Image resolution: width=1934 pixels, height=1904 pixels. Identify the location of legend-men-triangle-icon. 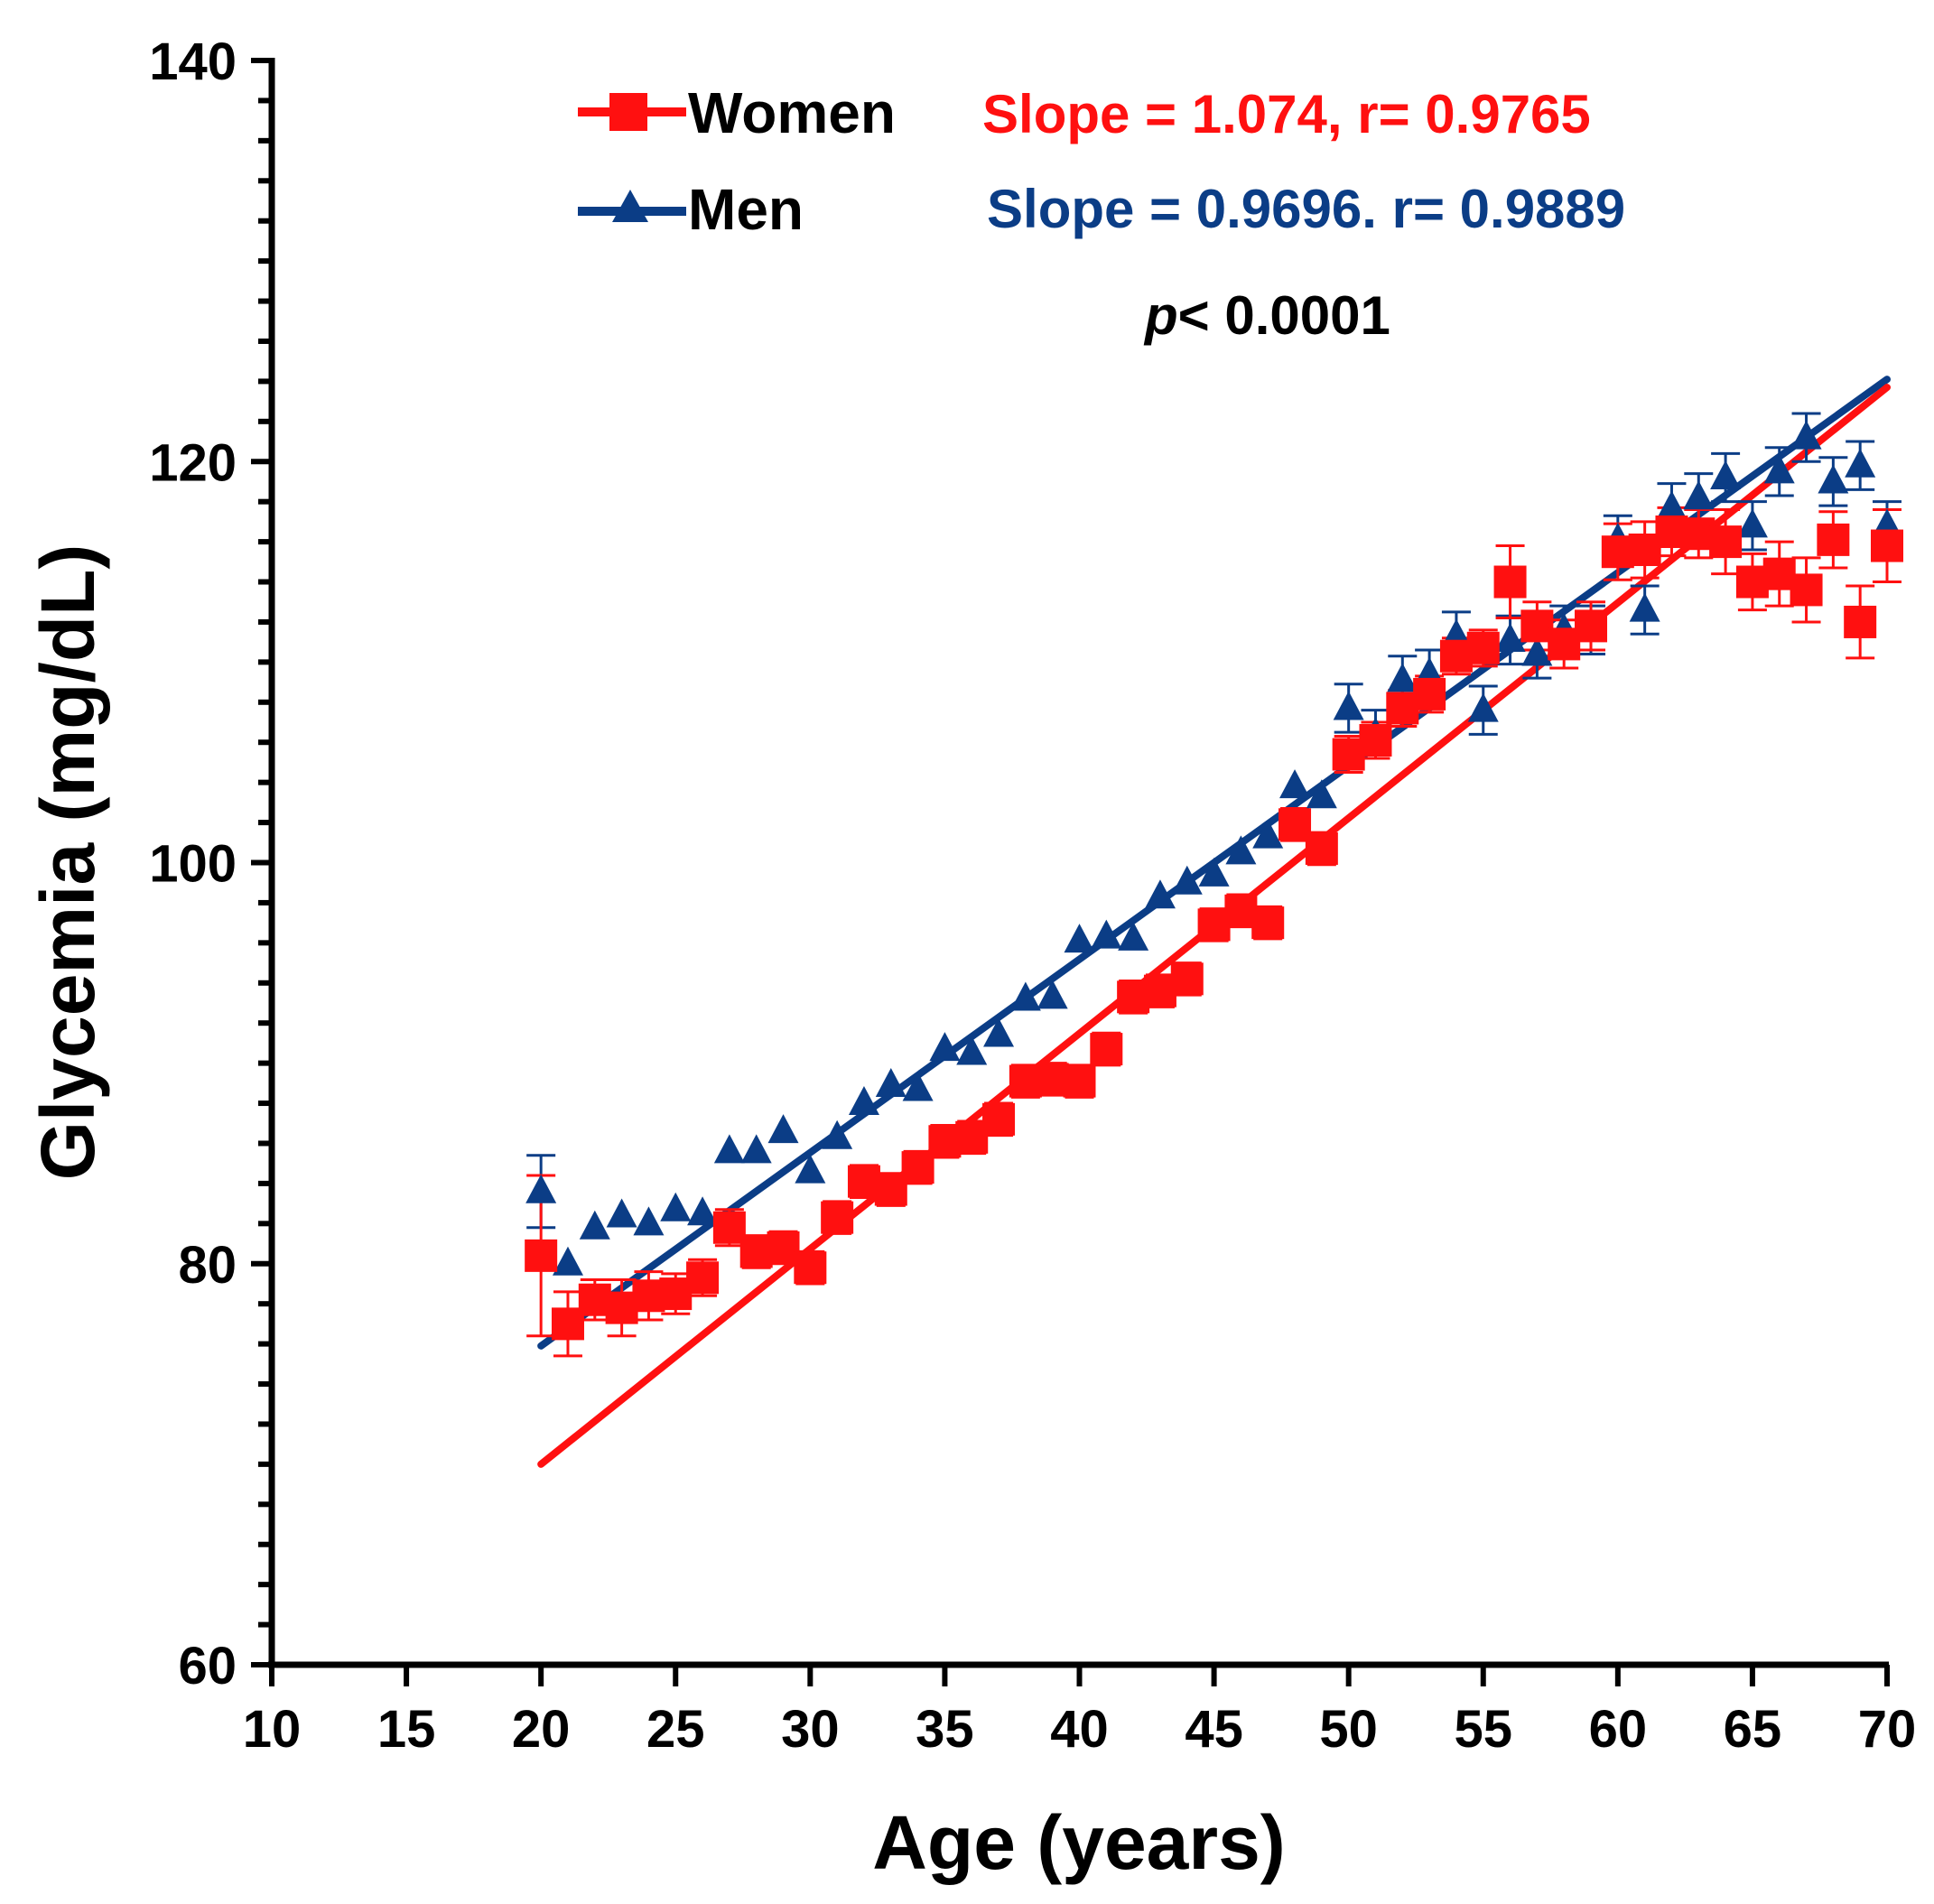
(630, 206).